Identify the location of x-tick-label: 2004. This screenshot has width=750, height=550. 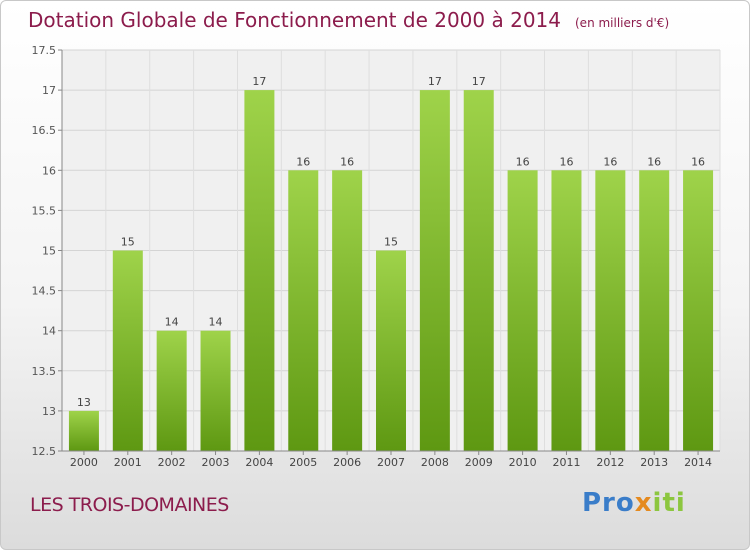
(259, 462).